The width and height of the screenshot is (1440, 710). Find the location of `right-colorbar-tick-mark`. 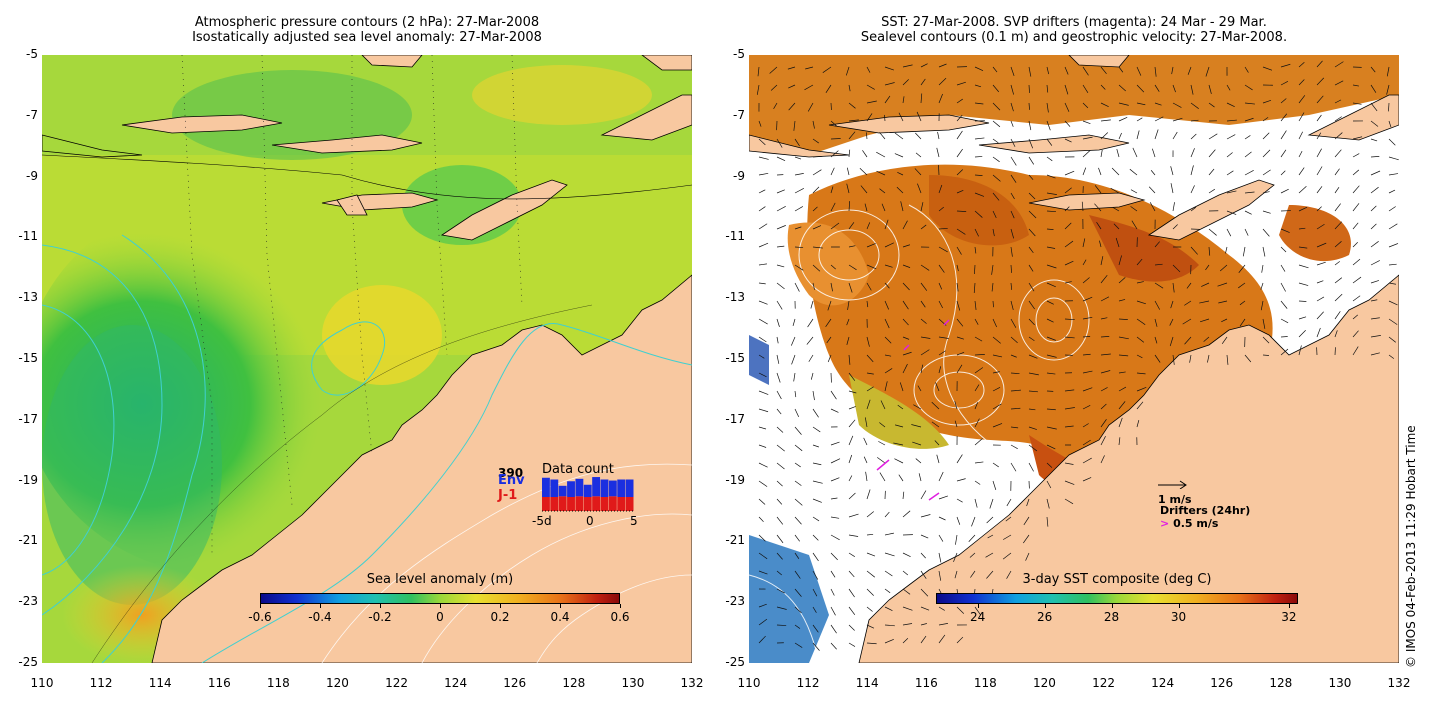

right-colorbar-tick-mark is located at coordinates (1045, 606).